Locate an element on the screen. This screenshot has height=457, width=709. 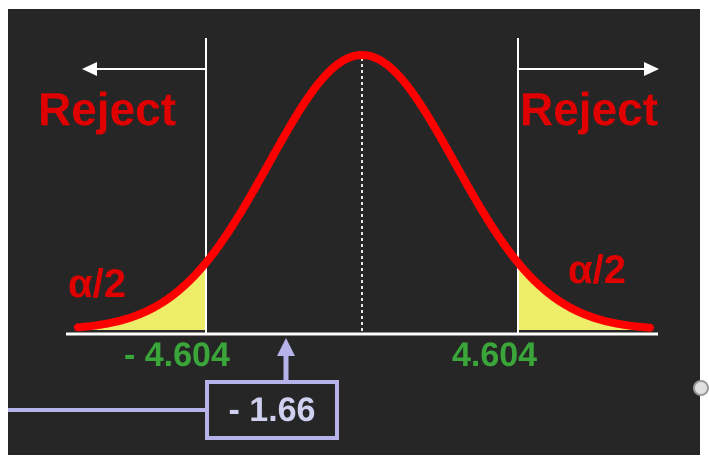
reject-left-label: Reject is located at coordinates (107, 109).